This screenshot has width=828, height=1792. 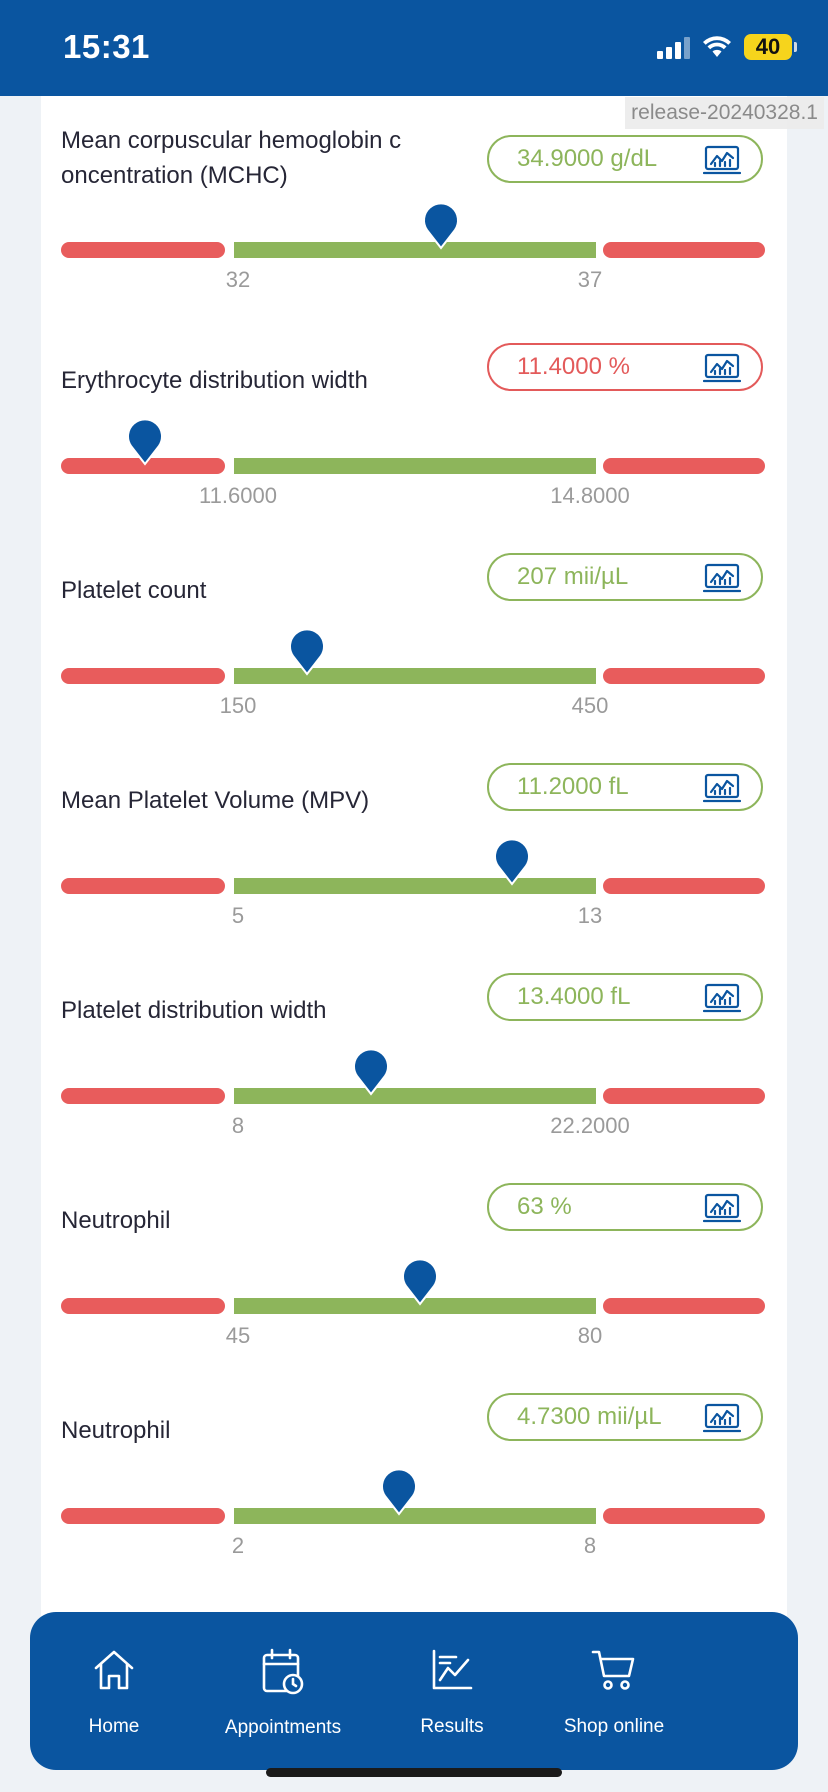 I want to click on metric-label: Platelet distribution width, so click(x=194, y=1010).